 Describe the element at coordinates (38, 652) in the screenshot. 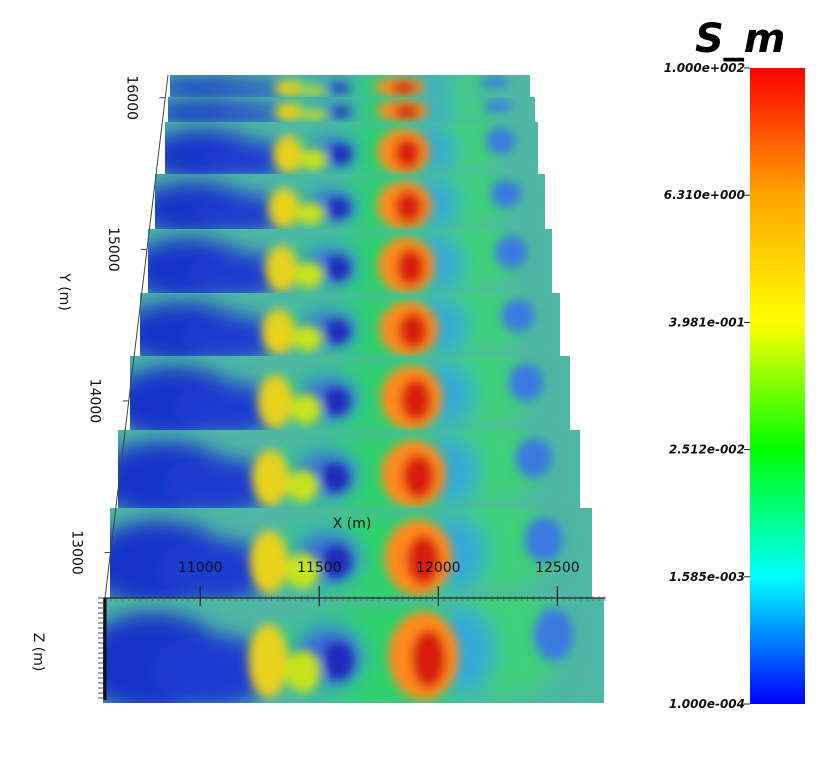

I see `z-axis-title: Z (m)` at that location.